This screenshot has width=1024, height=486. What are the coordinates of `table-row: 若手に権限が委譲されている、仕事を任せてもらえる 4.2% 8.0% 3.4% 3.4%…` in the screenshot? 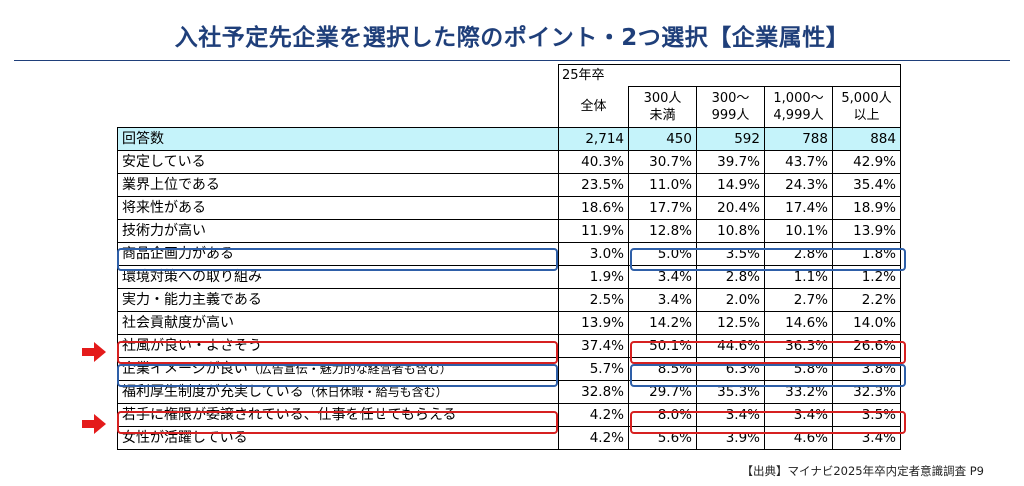 It's located at (509, 415).